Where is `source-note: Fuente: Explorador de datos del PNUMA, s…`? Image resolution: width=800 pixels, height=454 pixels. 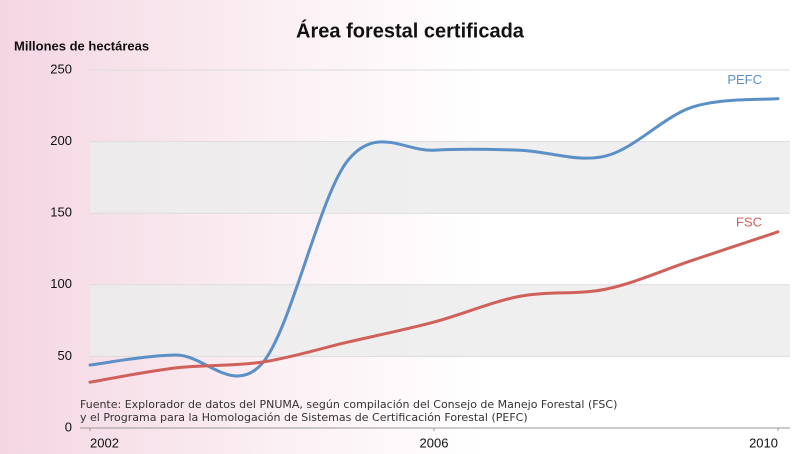 source-note: Fuente: Explorador de datos del PNUMA, s… is located at coordinates (348, 404).